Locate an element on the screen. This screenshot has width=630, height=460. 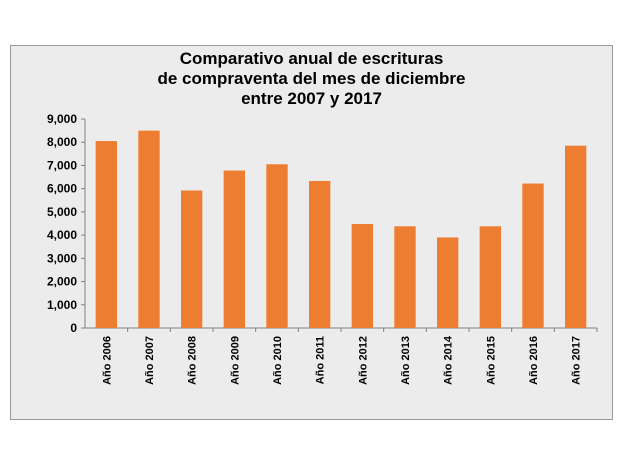
x-tick-label: Año 2015 is located at coordinates (491, 360).